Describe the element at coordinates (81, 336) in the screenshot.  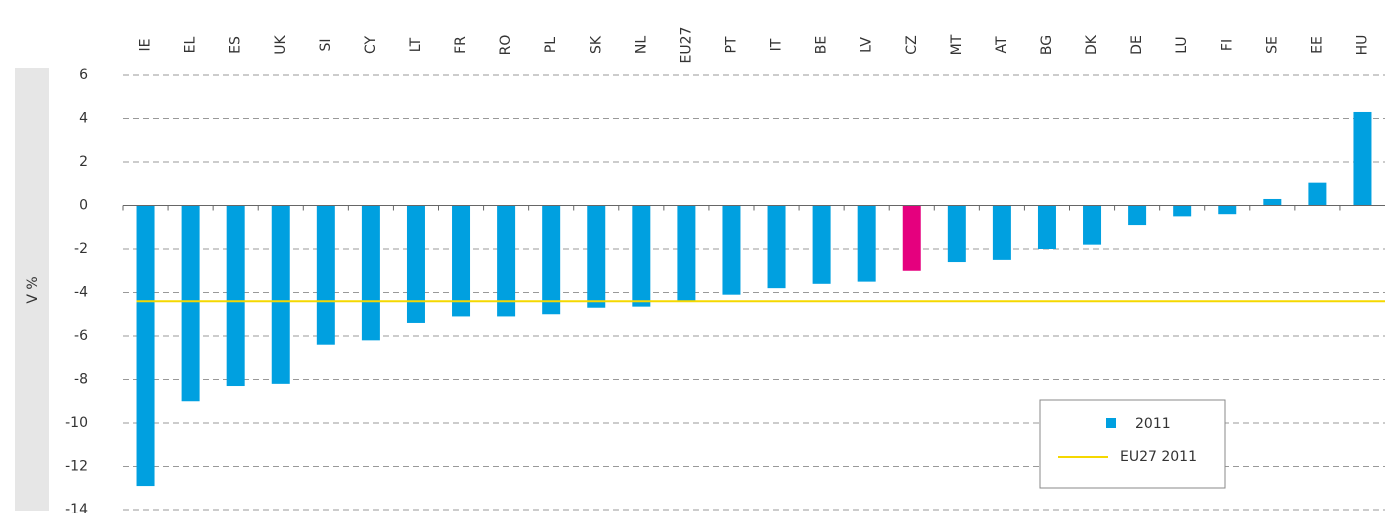
I see `y-tick-label: -6` at that location.